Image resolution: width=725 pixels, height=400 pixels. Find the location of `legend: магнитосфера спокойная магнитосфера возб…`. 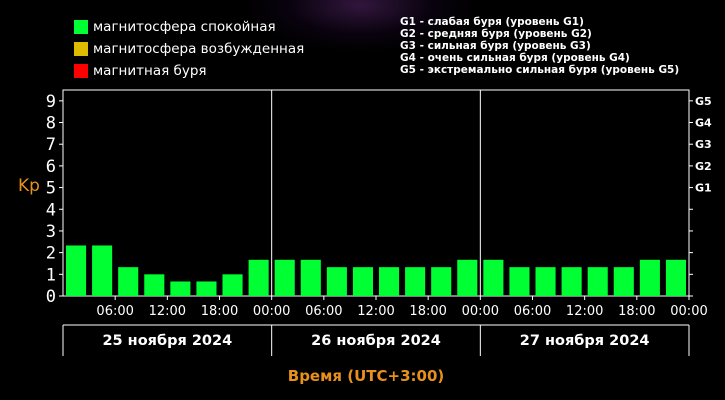

legend: магнитосфера спокойная магнитосфера возб… is located at coordinates (189, 49).